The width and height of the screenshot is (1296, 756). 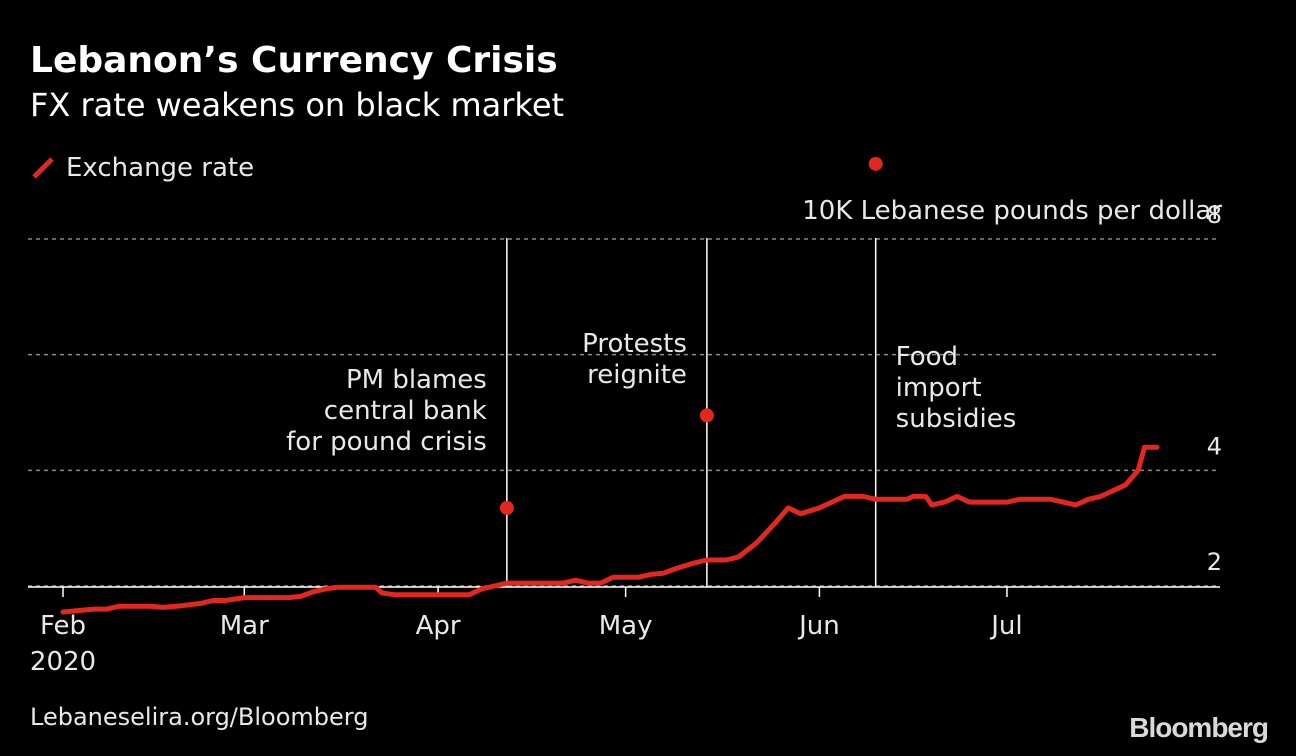 What do you see at coordinates (927, 357) in the screenshot?
I see `annotation-3-line-1: Food` at bounding box center [927, 357].